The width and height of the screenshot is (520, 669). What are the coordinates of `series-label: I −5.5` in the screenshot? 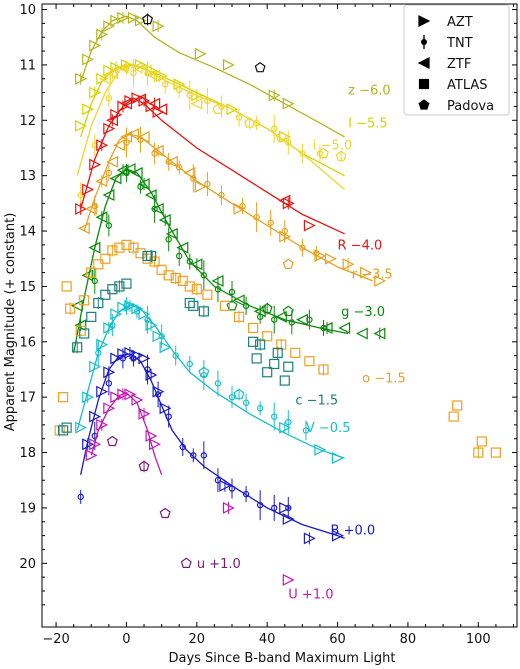 It's located at (368, 124).